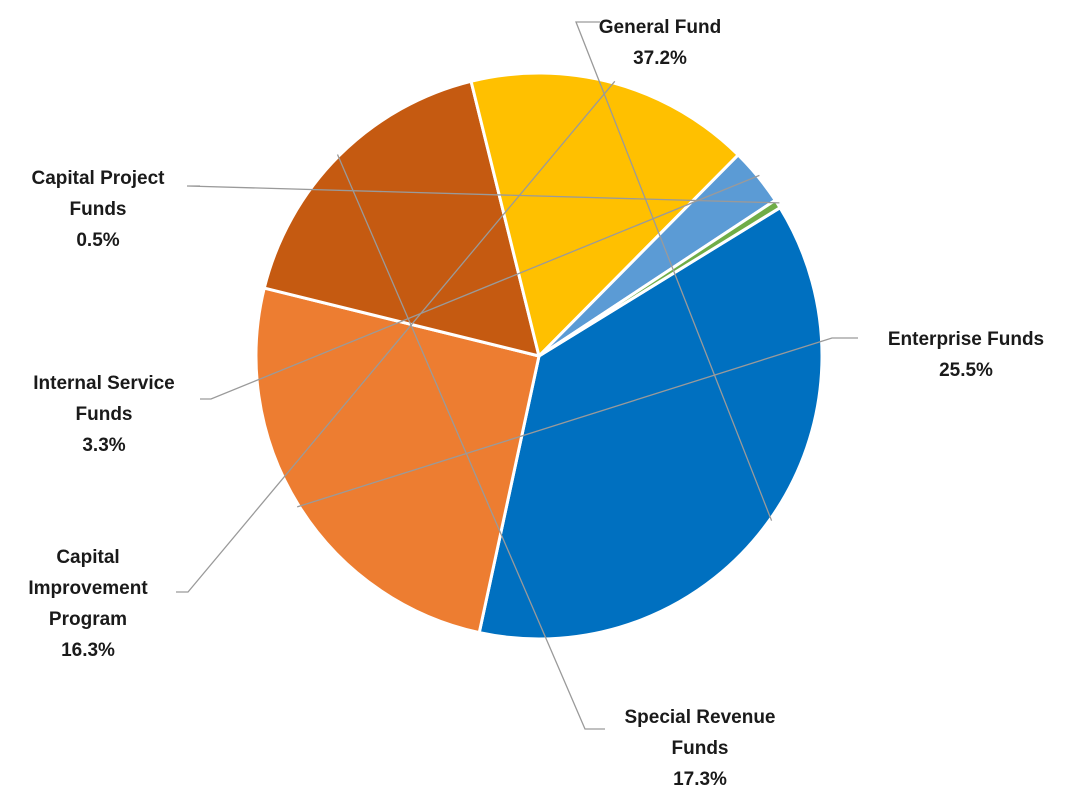 Image resolution: width=1069 pixels, height=786 pixels. What do you see at coordinates (98, 178) in the screenshot?
I see `slice-label-capital-project-funds-line-1: Capital Project` at bounding box center [98, 178].